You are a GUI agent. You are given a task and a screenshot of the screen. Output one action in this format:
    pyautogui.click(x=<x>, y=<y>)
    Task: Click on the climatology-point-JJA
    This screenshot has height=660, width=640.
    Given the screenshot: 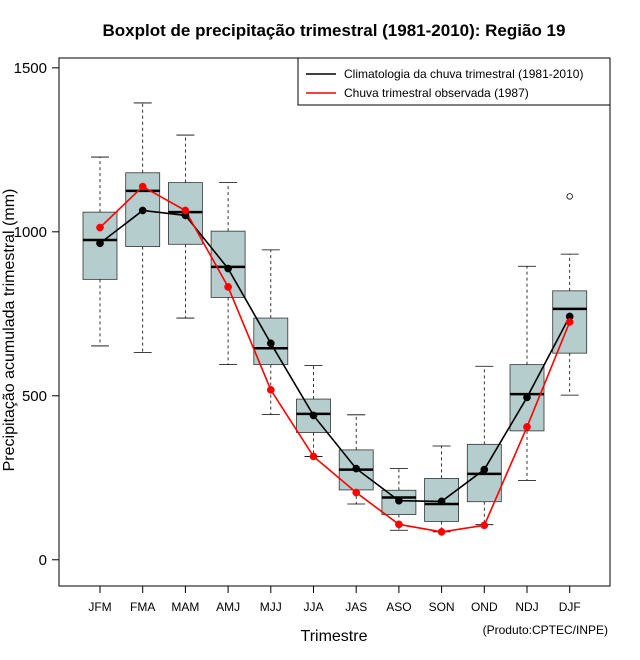 What is the action you would take?
    pyautogui.click(x=313, y=415)
    